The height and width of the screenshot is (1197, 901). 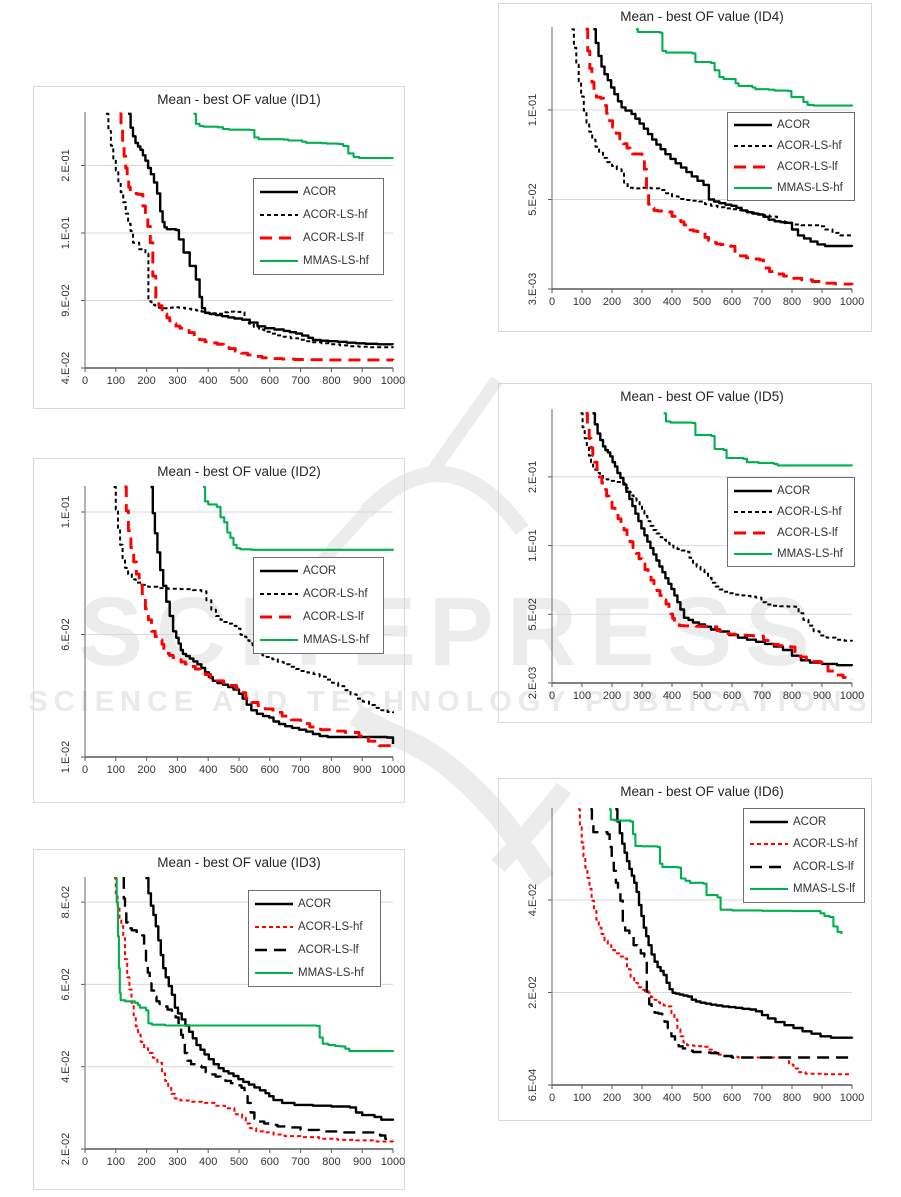 I want to click on chart-title-id3: Mean - best OF value (ID3), so click(x=239, y=862).